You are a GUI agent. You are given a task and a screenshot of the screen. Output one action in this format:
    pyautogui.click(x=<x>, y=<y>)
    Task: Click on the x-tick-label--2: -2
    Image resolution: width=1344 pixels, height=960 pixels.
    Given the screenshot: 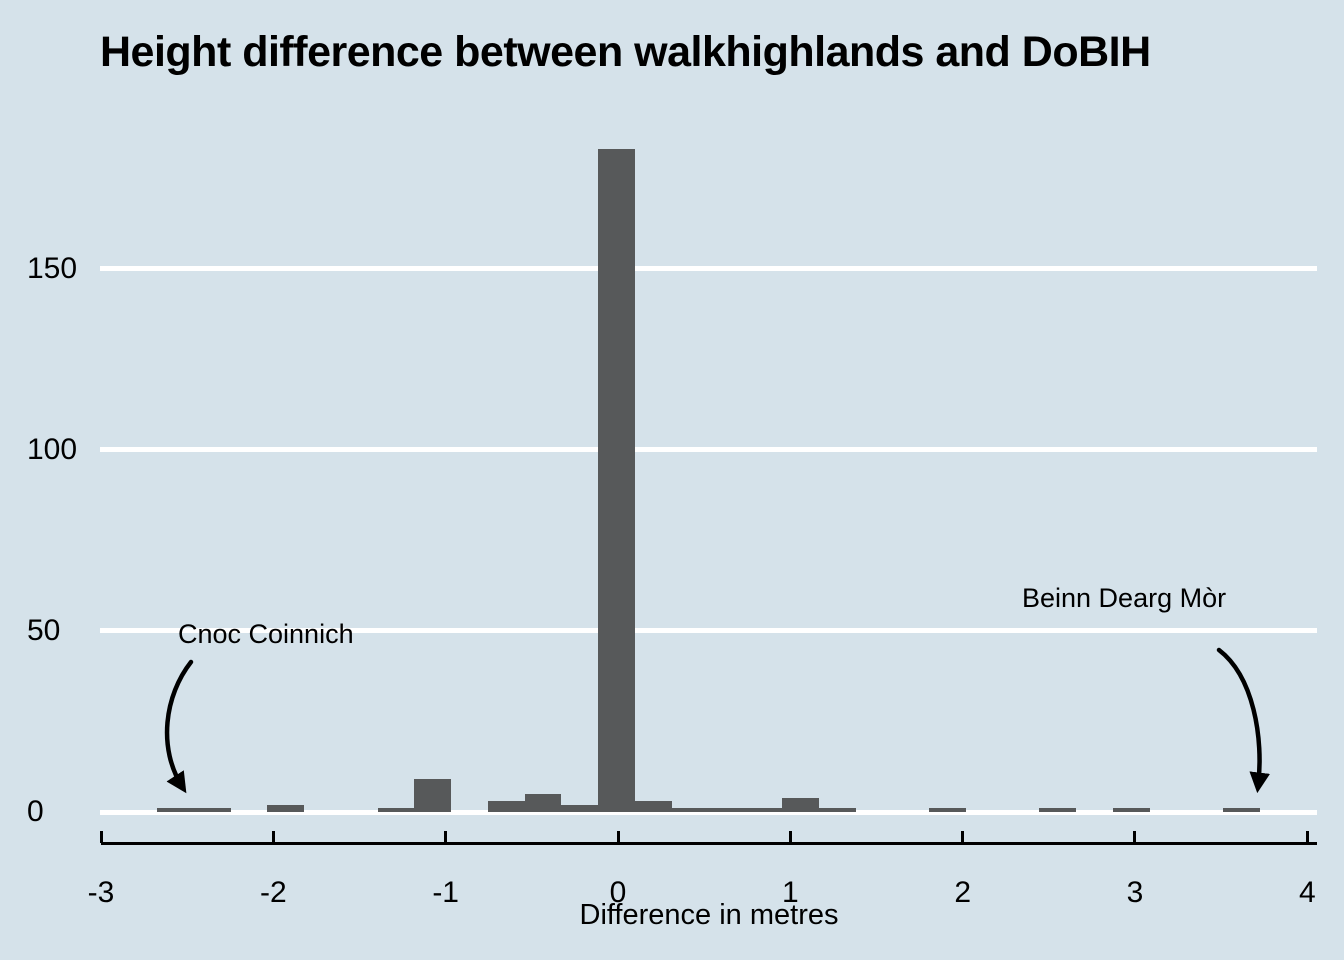 What is the action you would take?
    pyautogui.click(x=273, y=892)
    